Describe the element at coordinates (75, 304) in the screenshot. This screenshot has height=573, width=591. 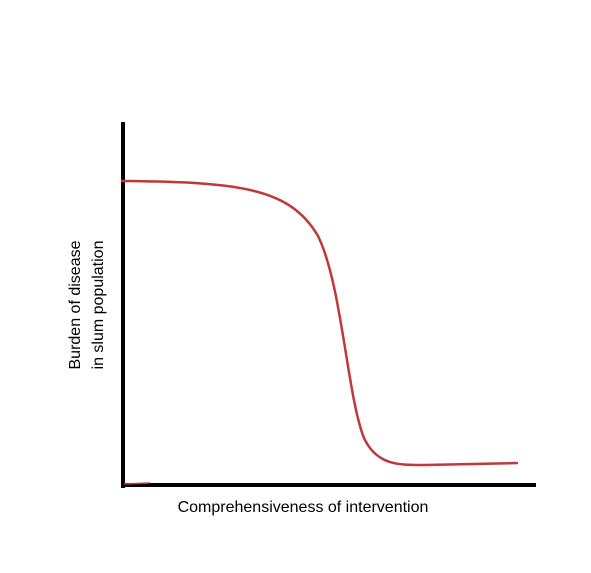
I see `y-axis-label-line: Burden of disease` at that location.